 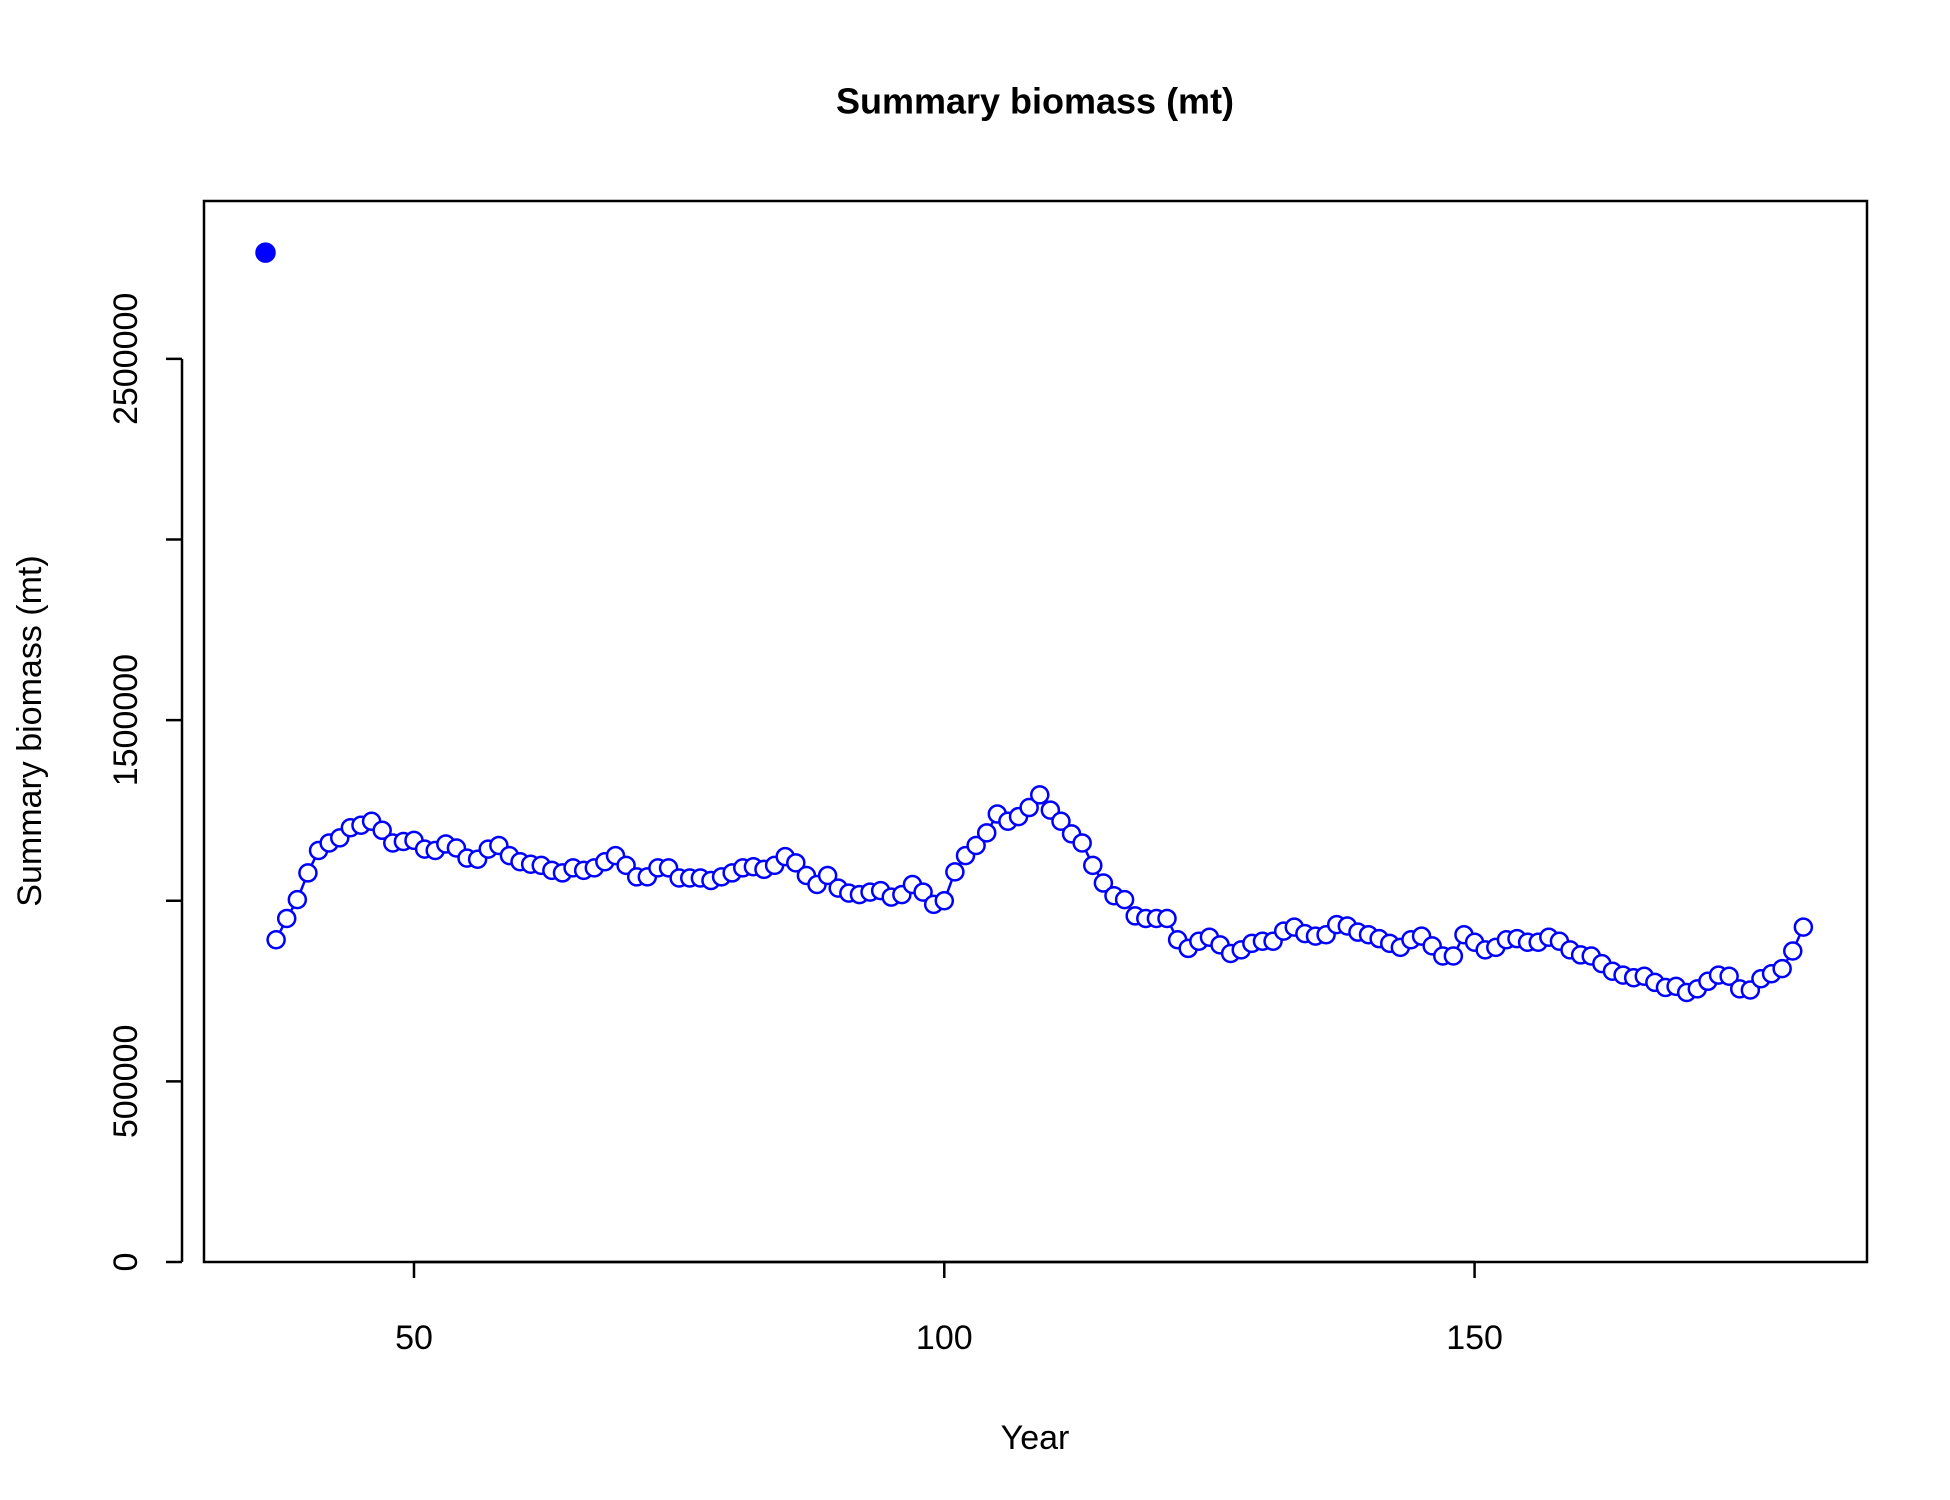 I want to click on x-tick-label: 150, so click(x=1474, y=1338).